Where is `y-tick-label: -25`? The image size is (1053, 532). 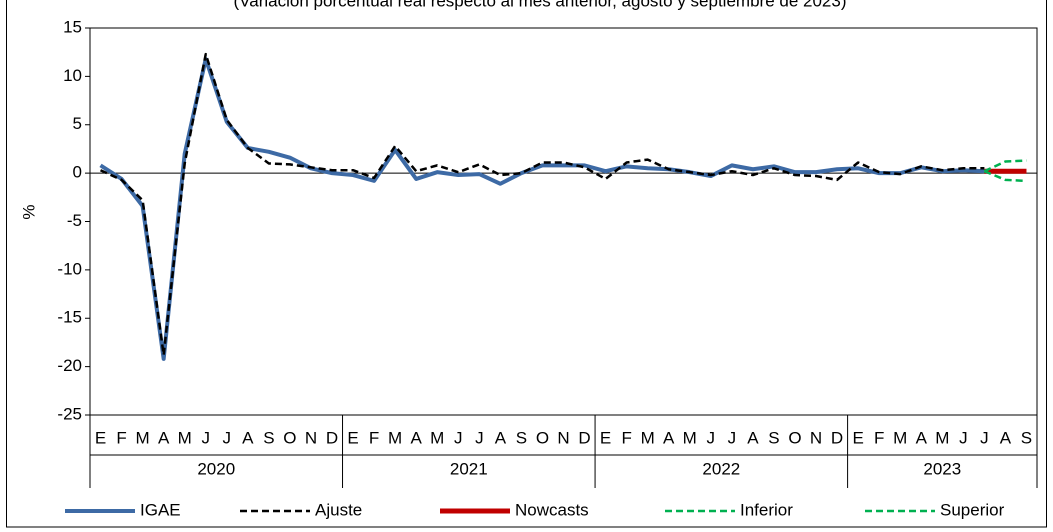 y-tick-label: -25 is located at coordinates (69, 413).